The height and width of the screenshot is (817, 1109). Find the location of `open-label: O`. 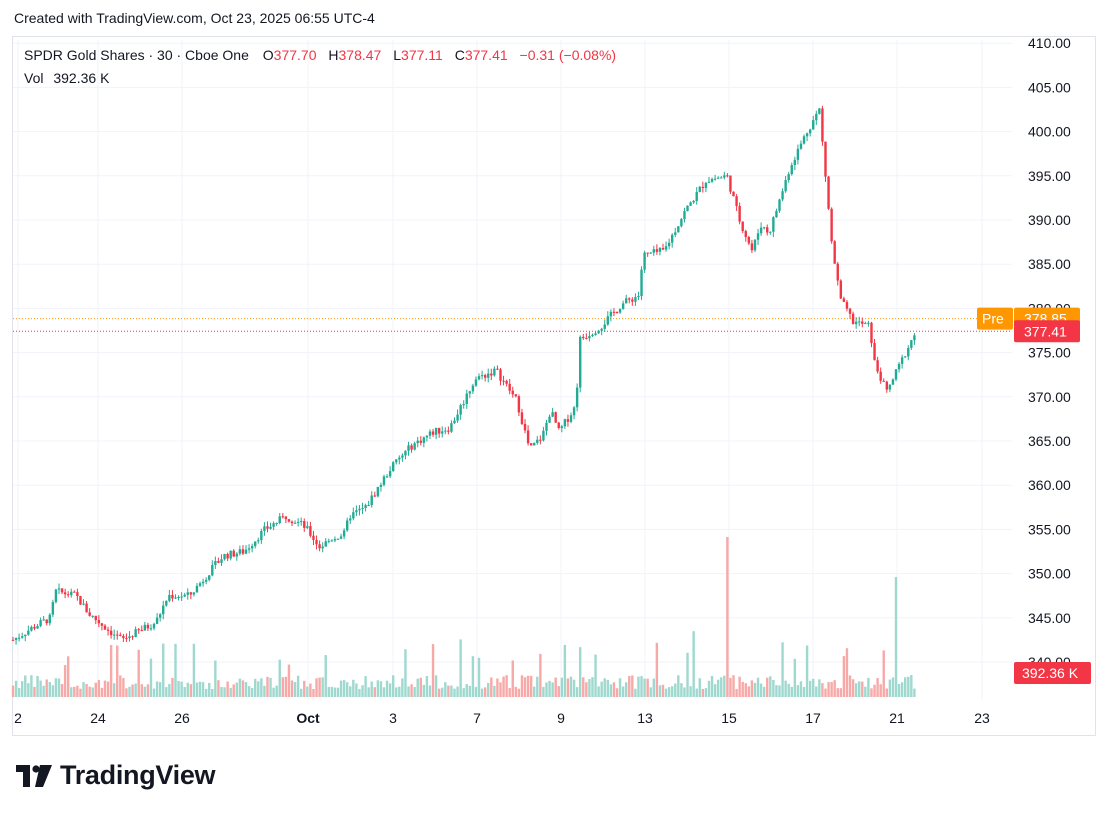

open-label: O is located at coordinates (268, 55).